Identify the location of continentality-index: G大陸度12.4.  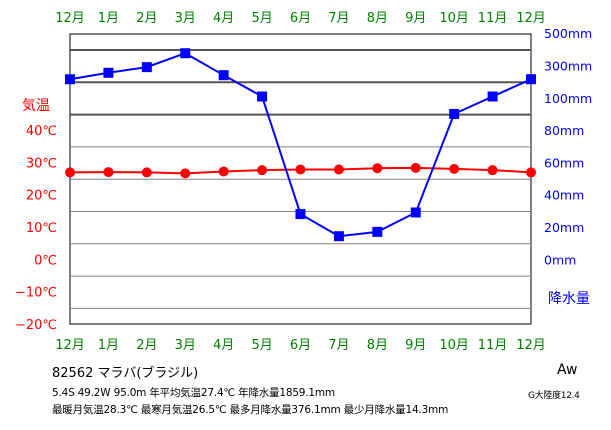
(554, 396).